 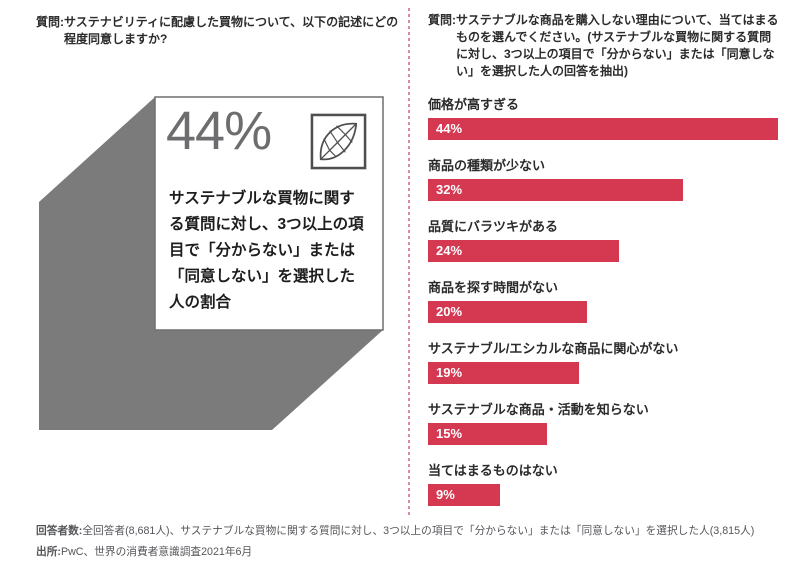 I want to click on leaf-icon, so click(x=338, y=141).